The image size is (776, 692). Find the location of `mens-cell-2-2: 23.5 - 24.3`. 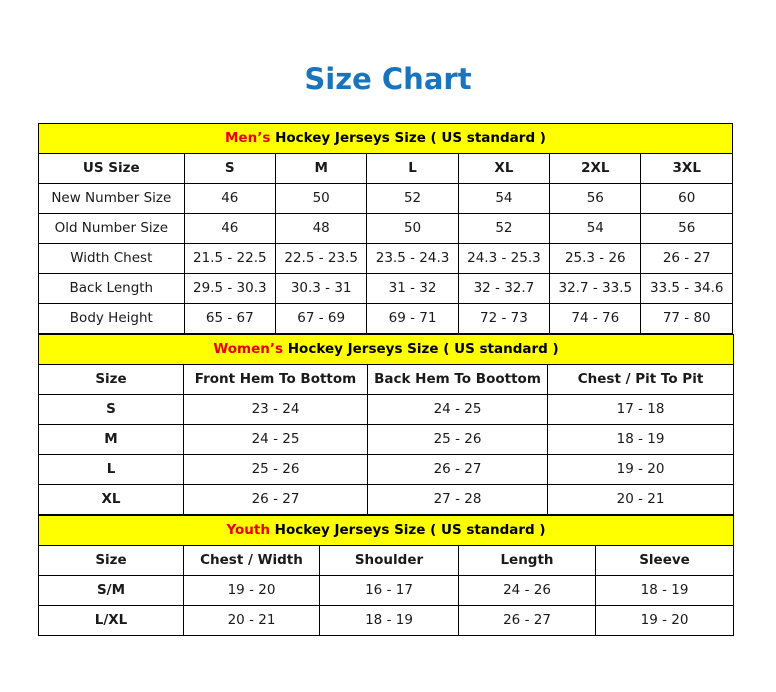

mens-cell-2-2: 23.5 - 24.3 is located at coordinates (412, 258).